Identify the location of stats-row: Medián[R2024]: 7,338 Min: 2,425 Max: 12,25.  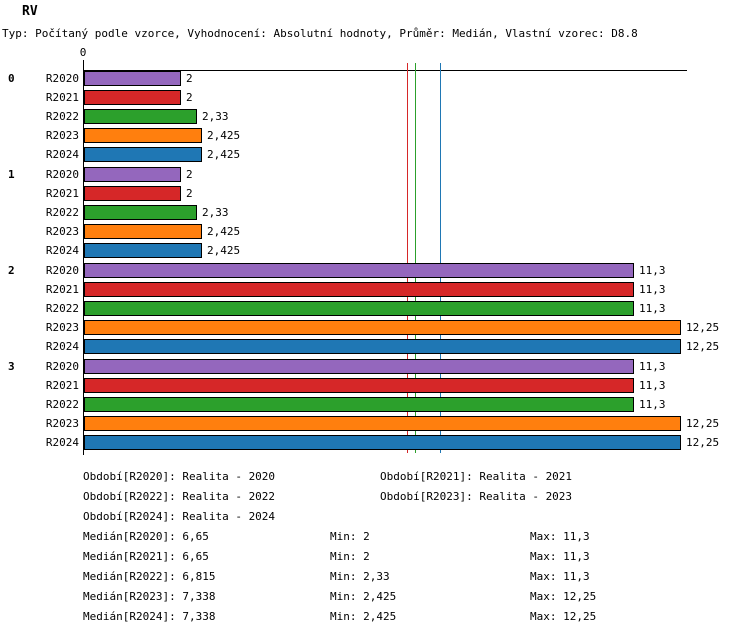
(375, 617).